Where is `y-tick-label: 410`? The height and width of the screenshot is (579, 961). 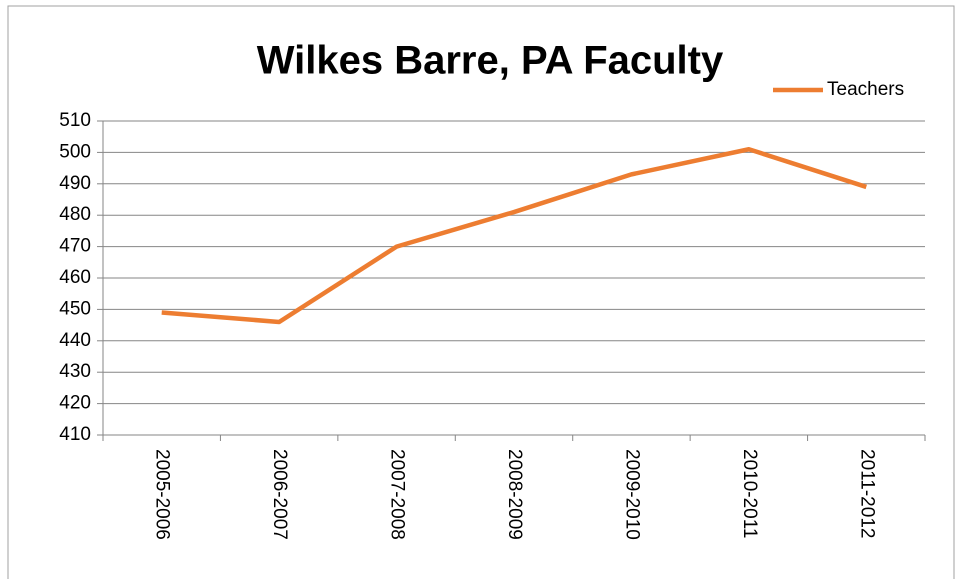 y-tick-label: 410 is located at coordinates (75, 434).